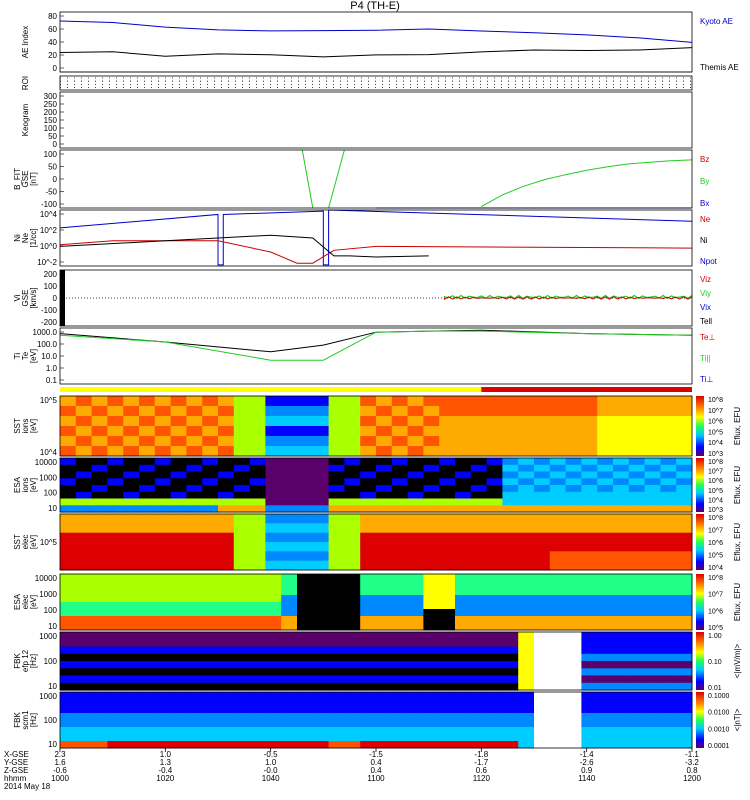 Image resolution: width=750 pixels, height=800 pixels. I want to click on xaxis-value: -0.5, so click(271, 754).